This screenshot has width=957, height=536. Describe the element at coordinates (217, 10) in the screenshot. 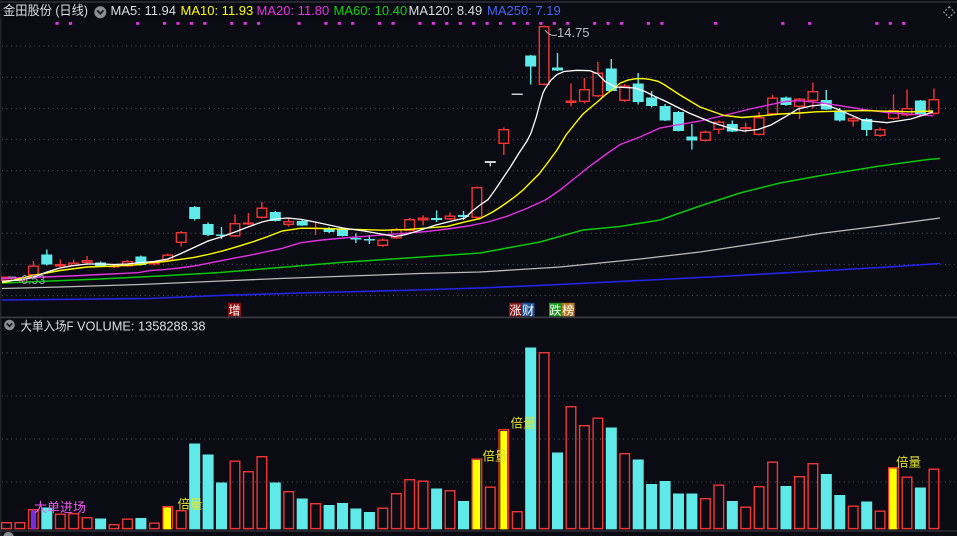

I see `svg-text: MA10: 11.93` at that location.